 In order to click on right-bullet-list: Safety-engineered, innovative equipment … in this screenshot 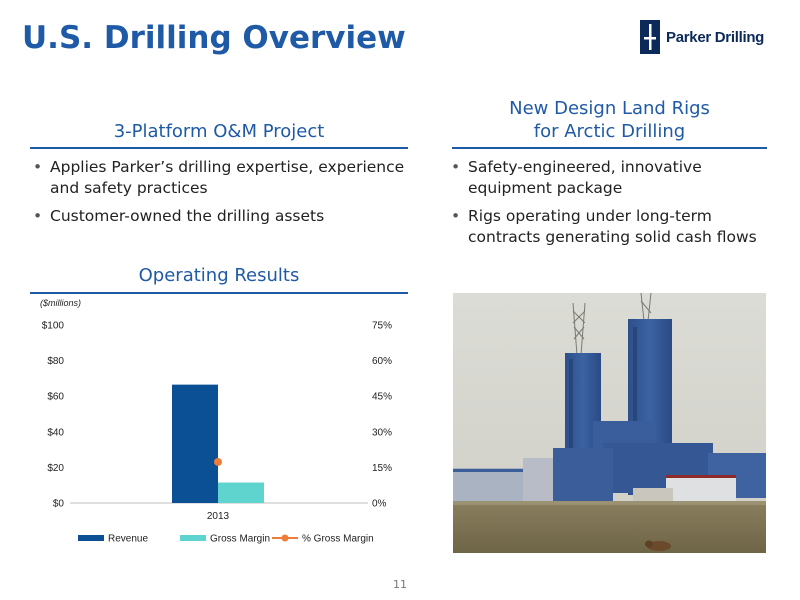, I will do `click(613, 206)`.